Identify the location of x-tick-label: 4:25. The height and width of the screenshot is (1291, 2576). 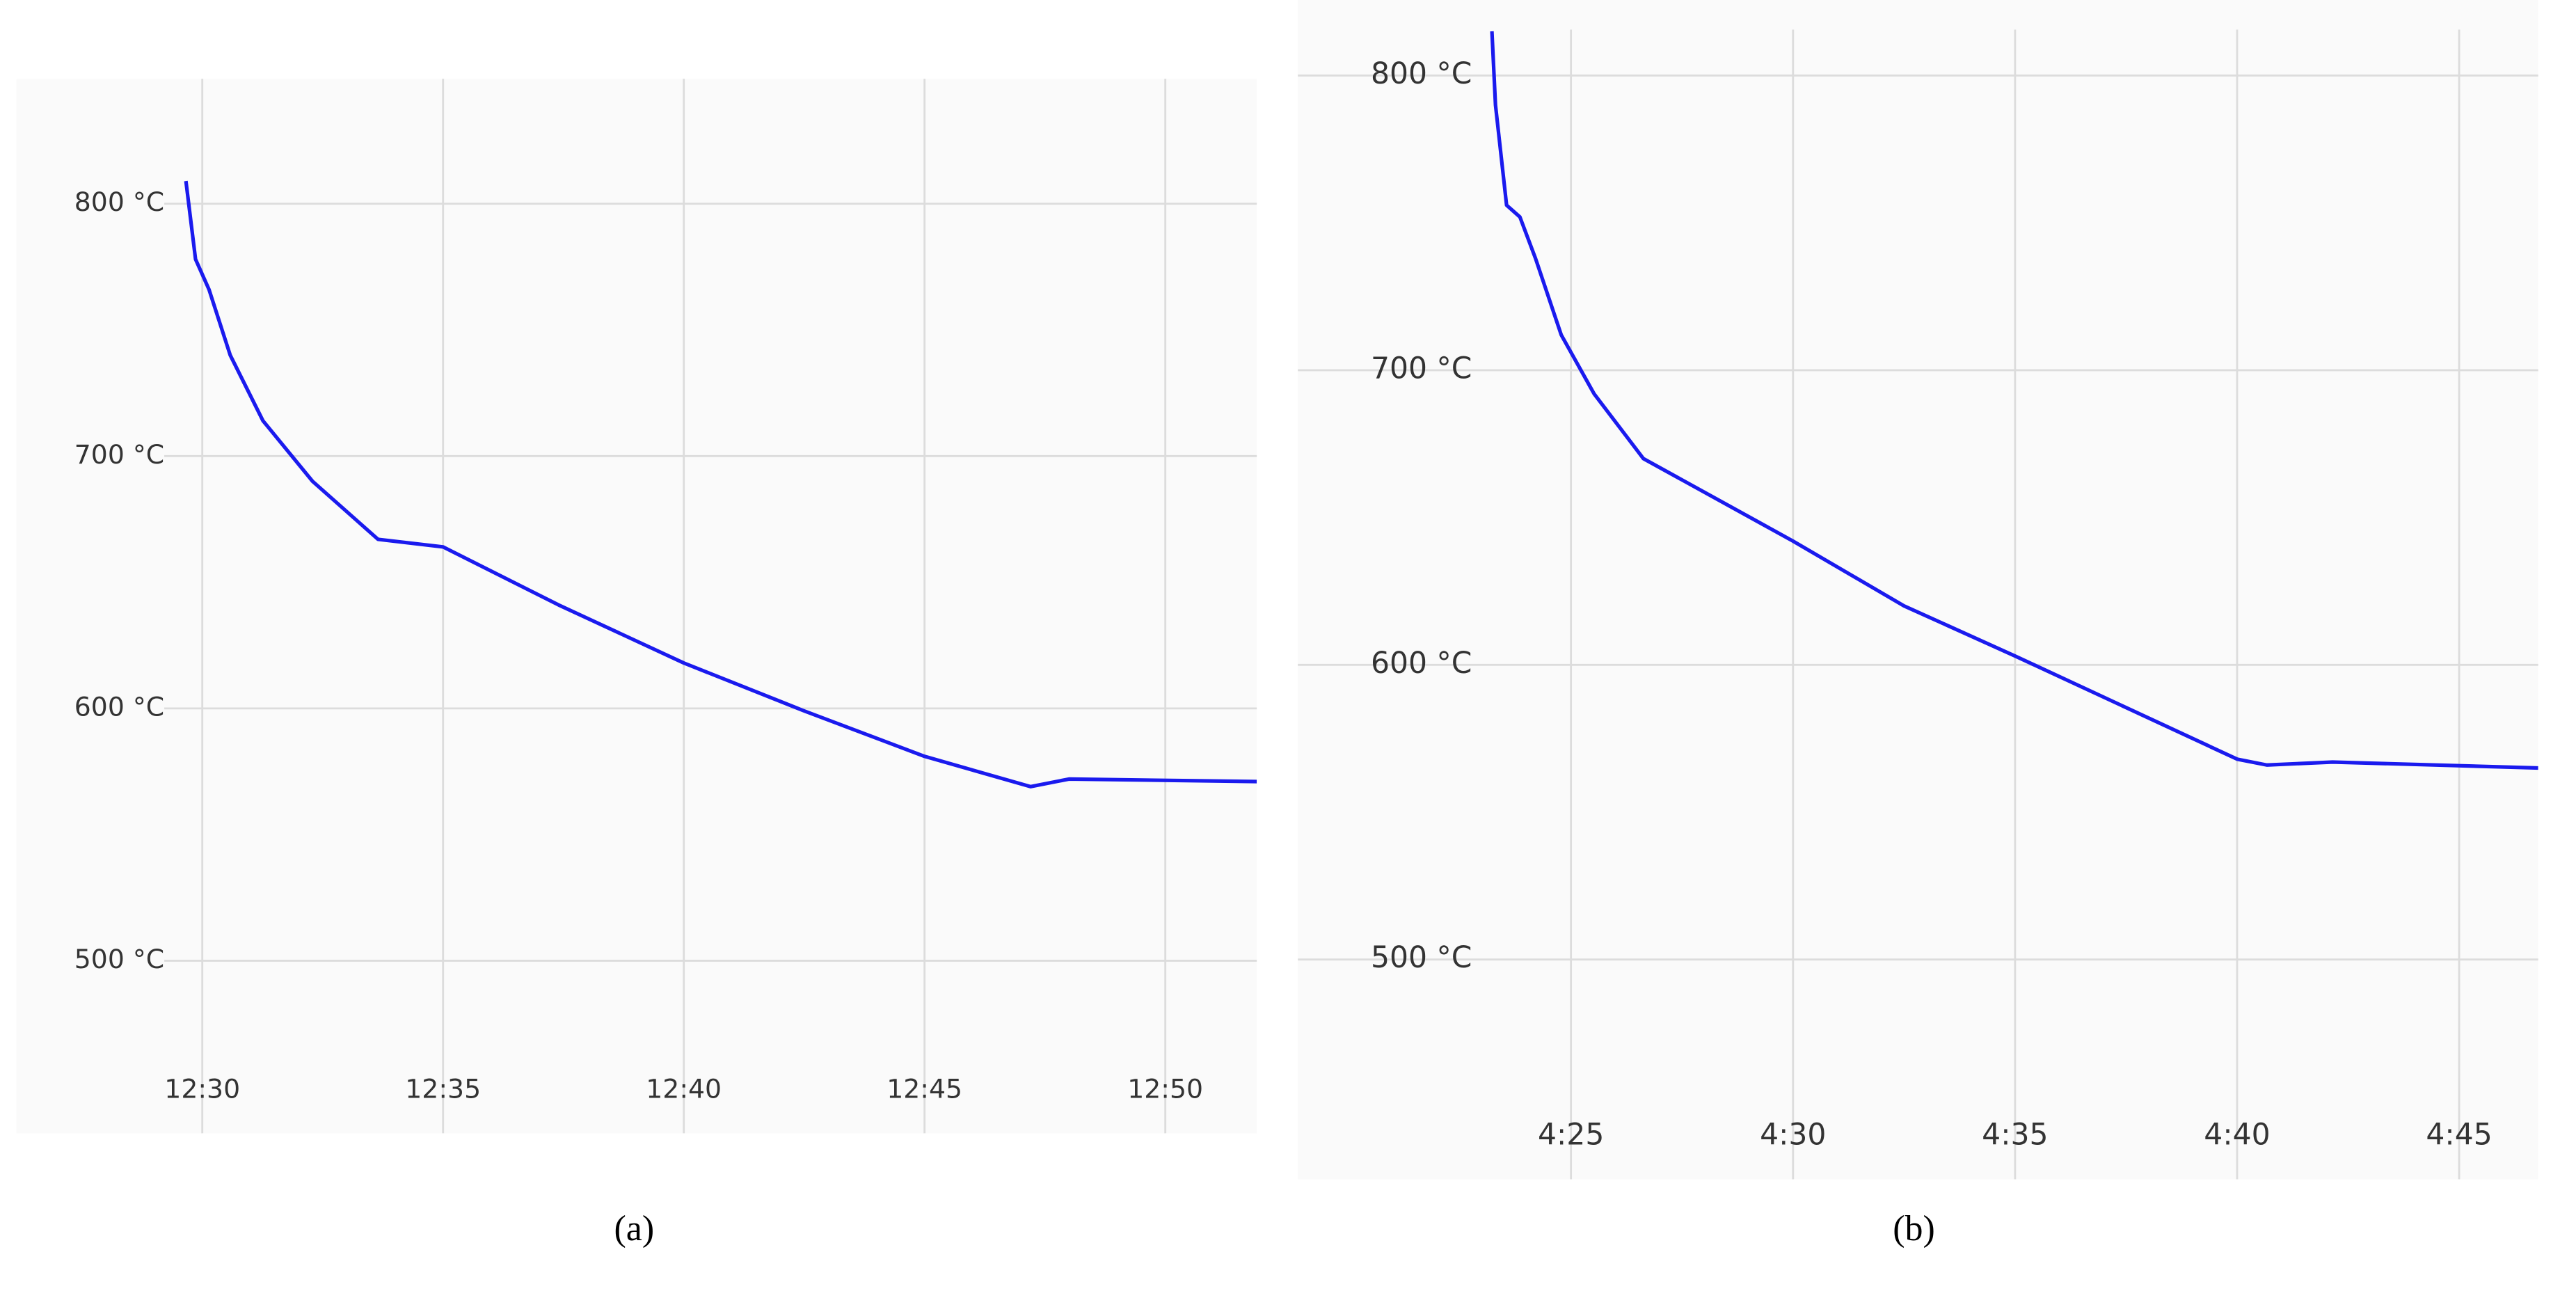
(1571, 1135).